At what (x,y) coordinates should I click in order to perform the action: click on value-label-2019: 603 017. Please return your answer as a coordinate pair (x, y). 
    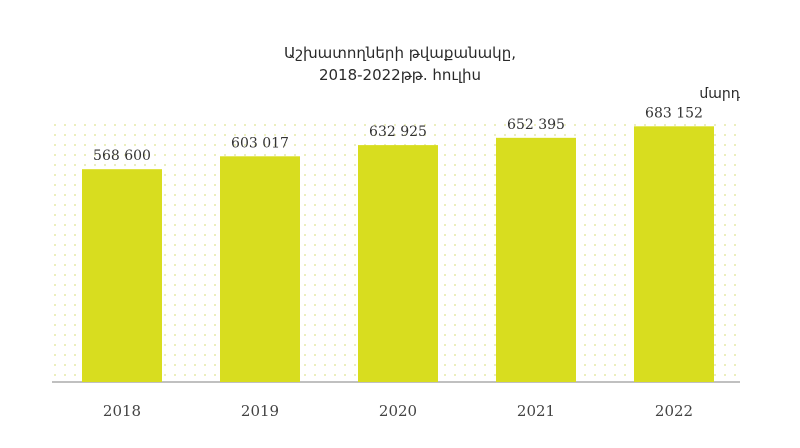
    Looking at the image, I should click on (260, 143).